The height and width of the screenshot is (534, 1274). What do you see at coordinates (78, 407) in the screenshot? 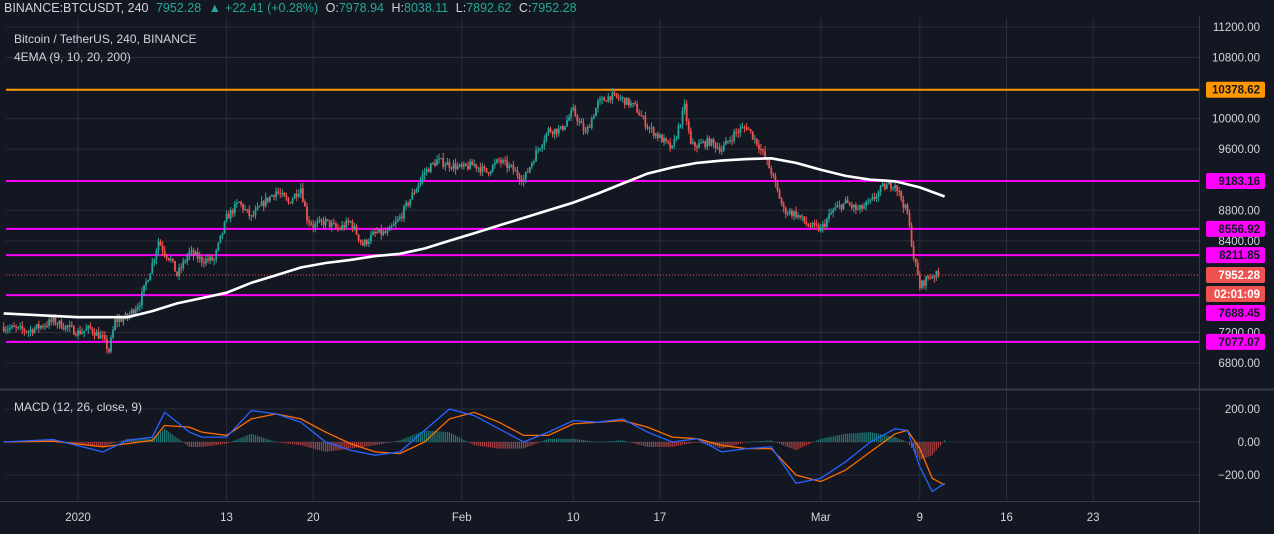
I see `macd-legend: MACD (12, 26, close, 9)` at bounding box center [78, 407].